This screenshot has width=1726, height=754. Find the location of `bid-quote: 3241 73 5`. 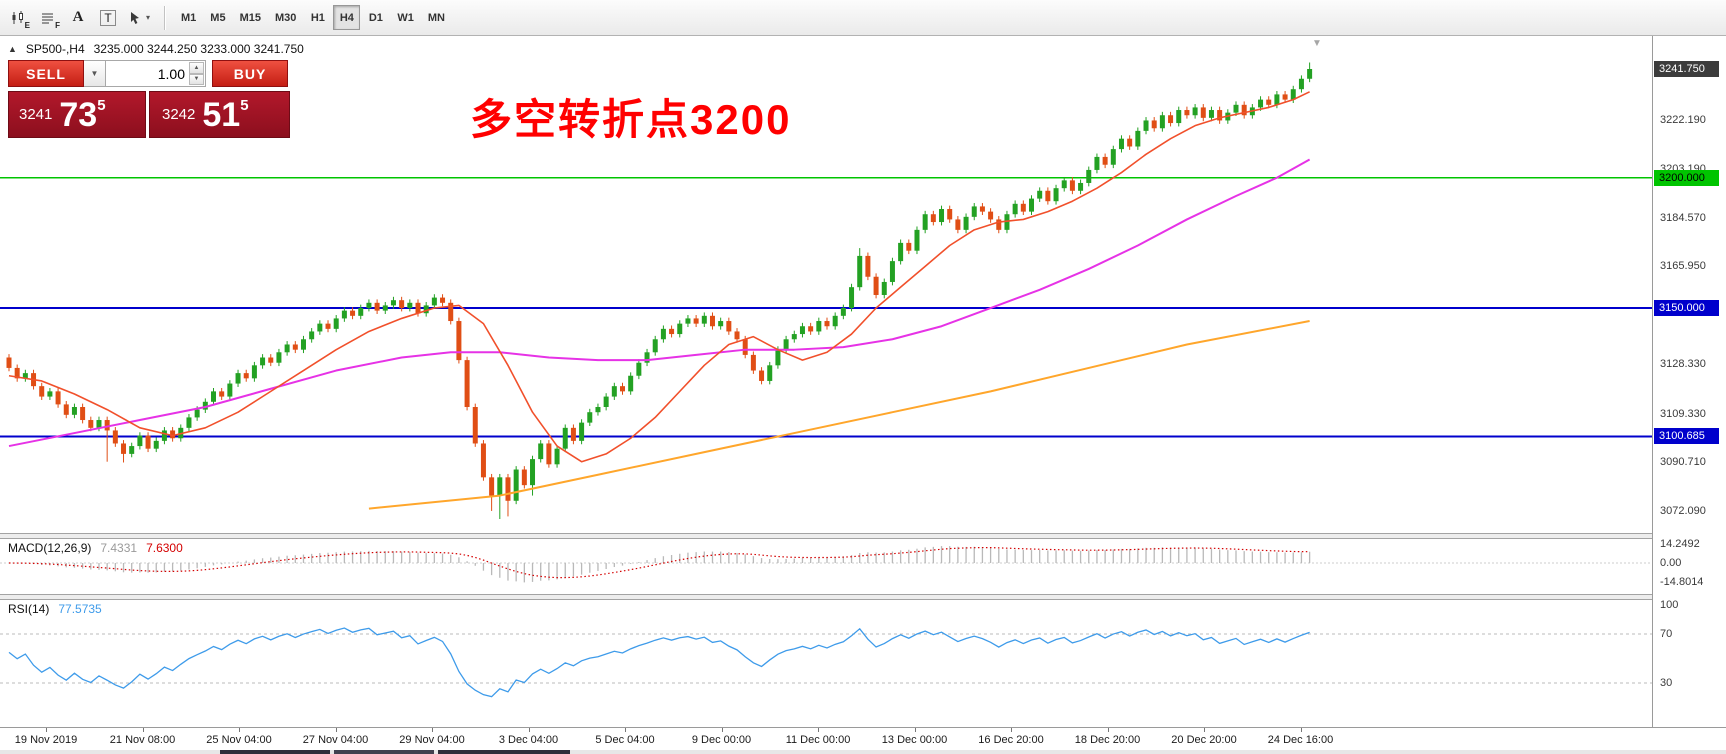

bid-quote: 3241 73 5 is located at coordinates (77, 114).